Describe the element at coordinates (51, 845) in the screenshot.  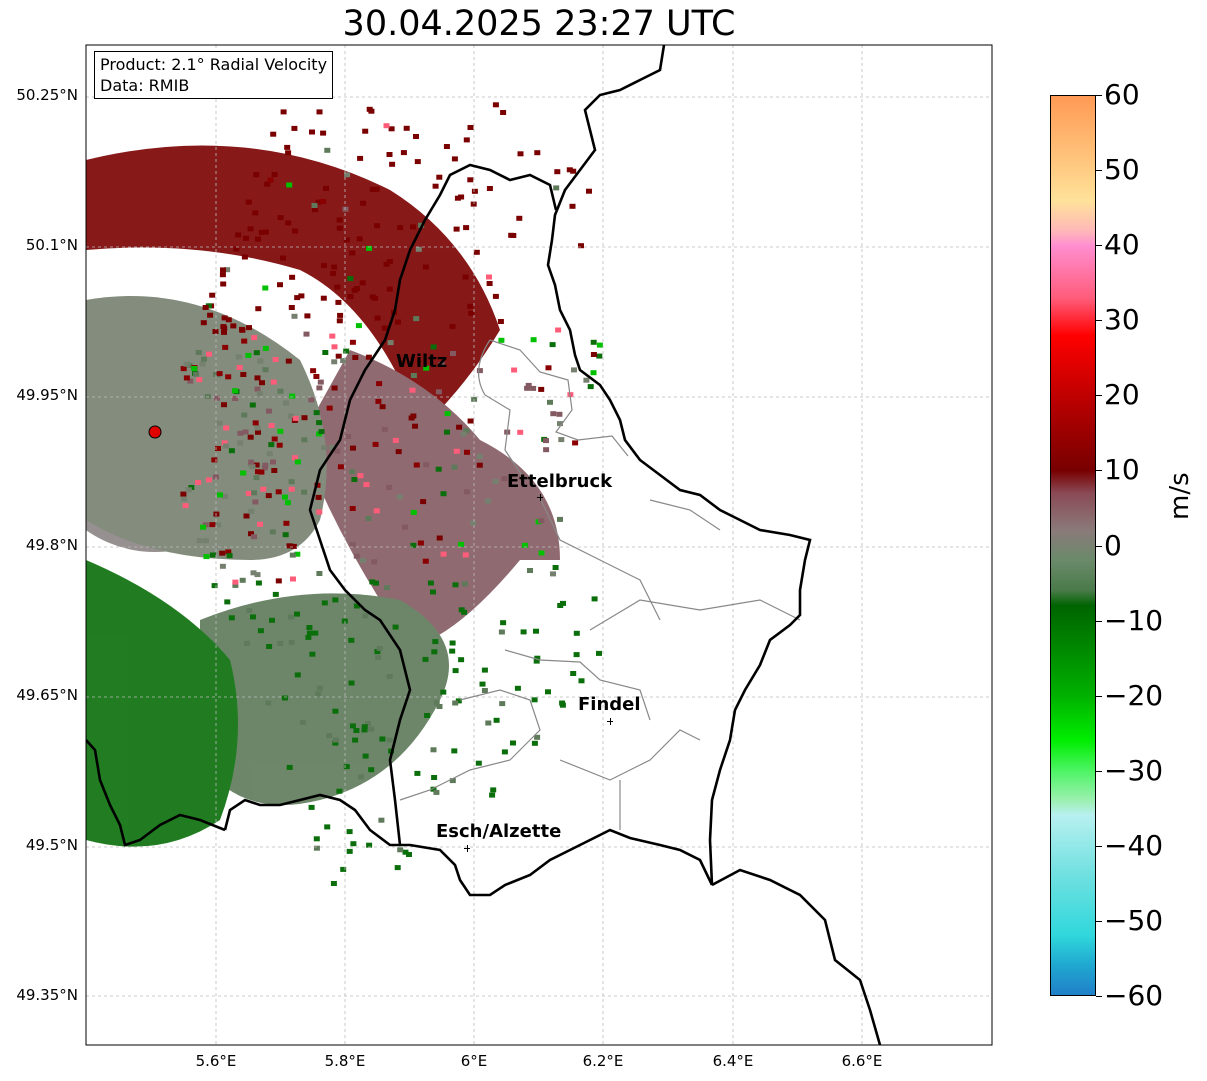
I see `lat-tick: 49.5°N` at that location.